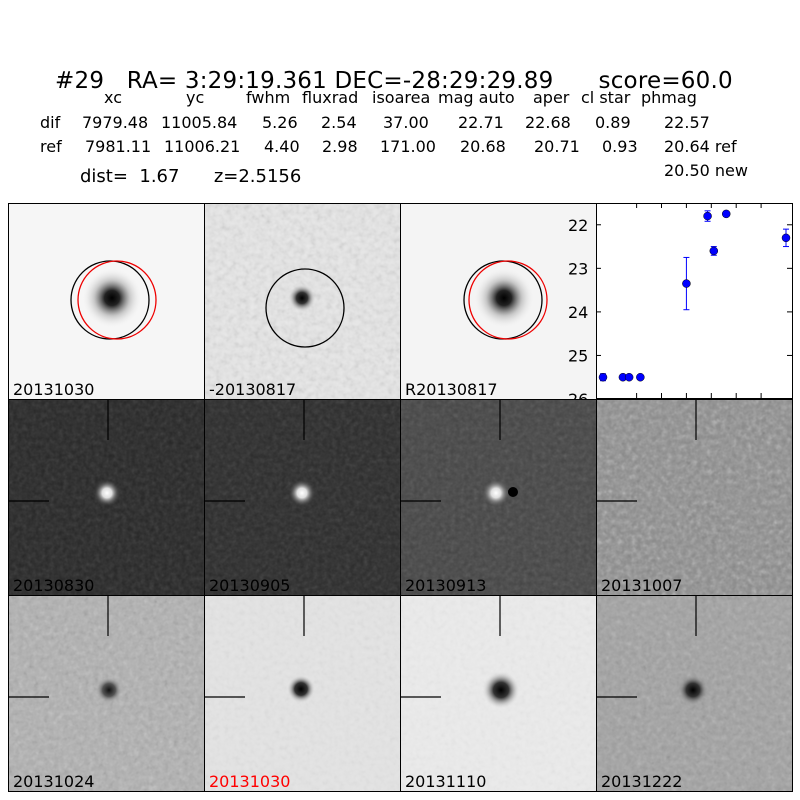  Describe the element at coordinates (642, 585) in the screenshot. I see `panel-date-label: 20131007` at that location.